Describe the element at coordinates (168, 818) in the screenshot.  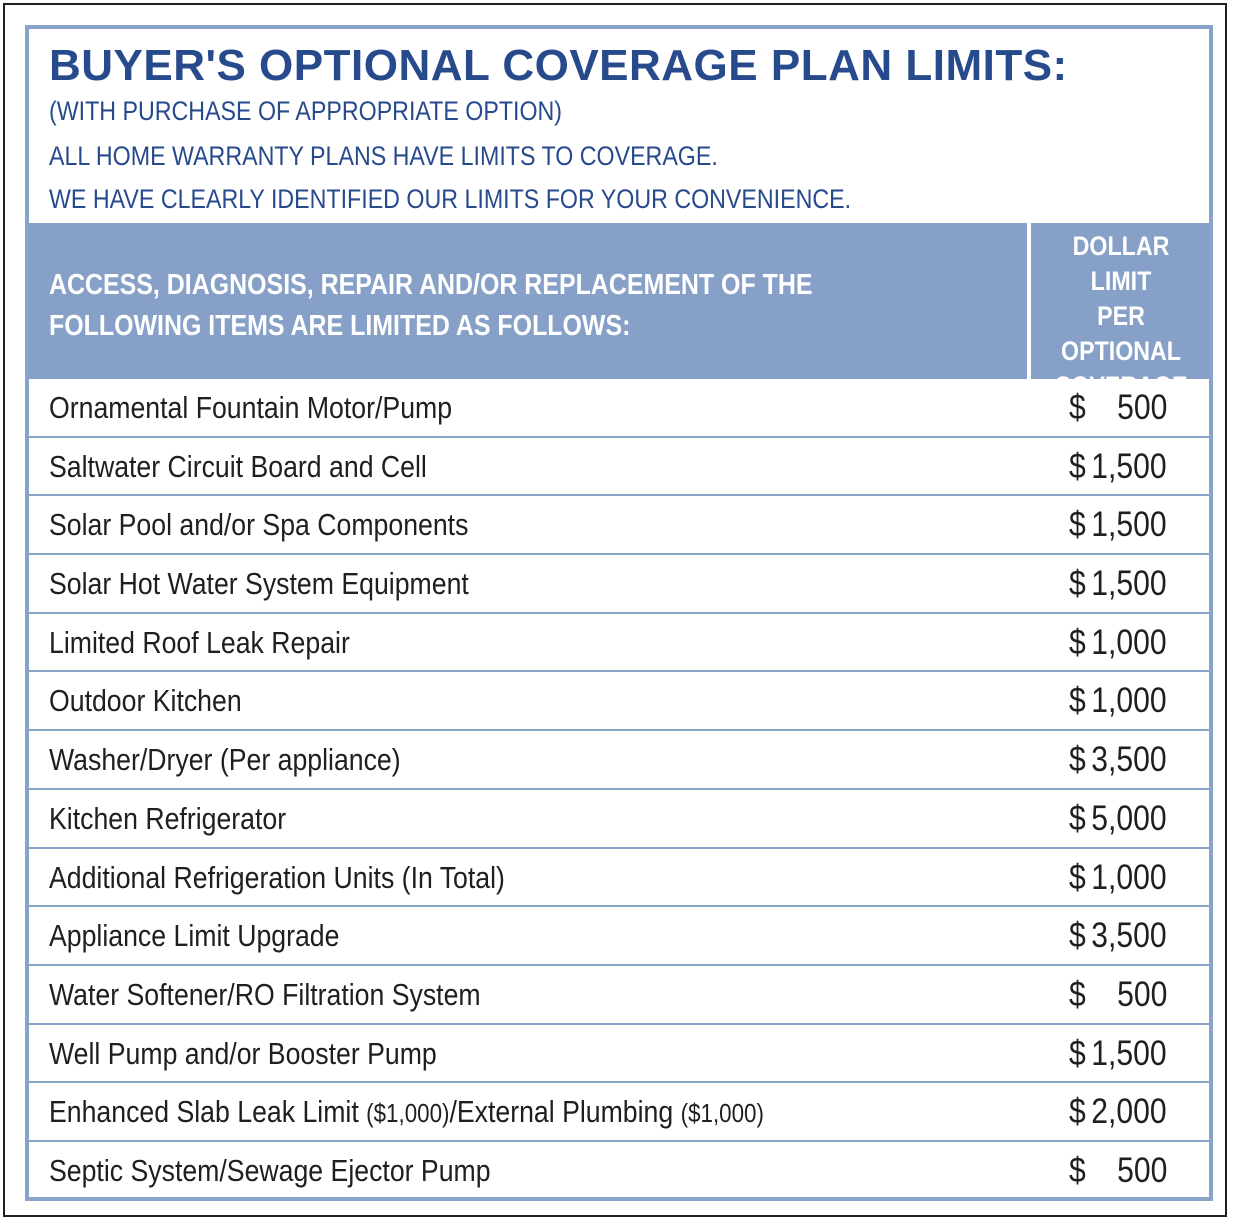
I see `item-name: Kitchen Refrigerator` at that location.